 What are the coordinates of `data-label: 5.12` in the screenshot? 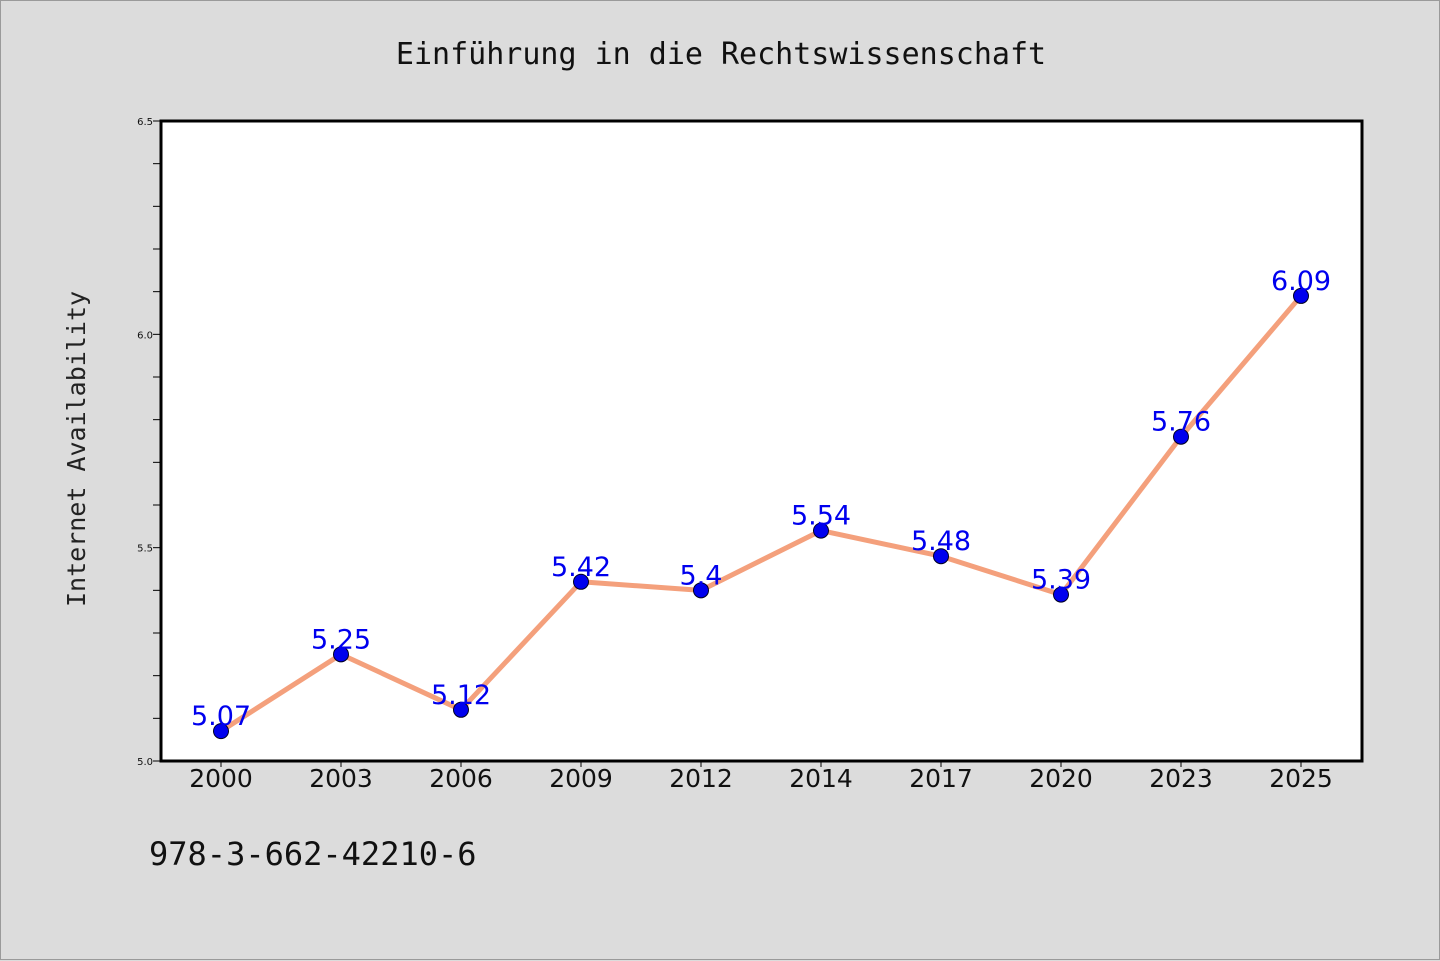 It's located at (461, 695).